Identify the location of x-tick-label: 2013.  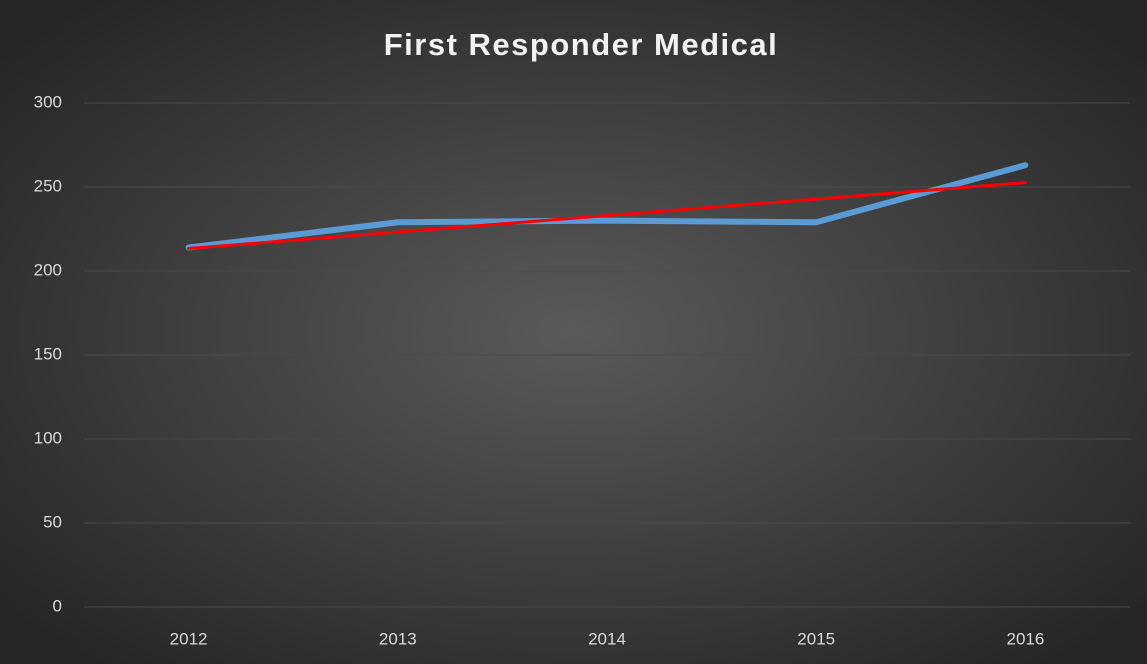
(398, 638).